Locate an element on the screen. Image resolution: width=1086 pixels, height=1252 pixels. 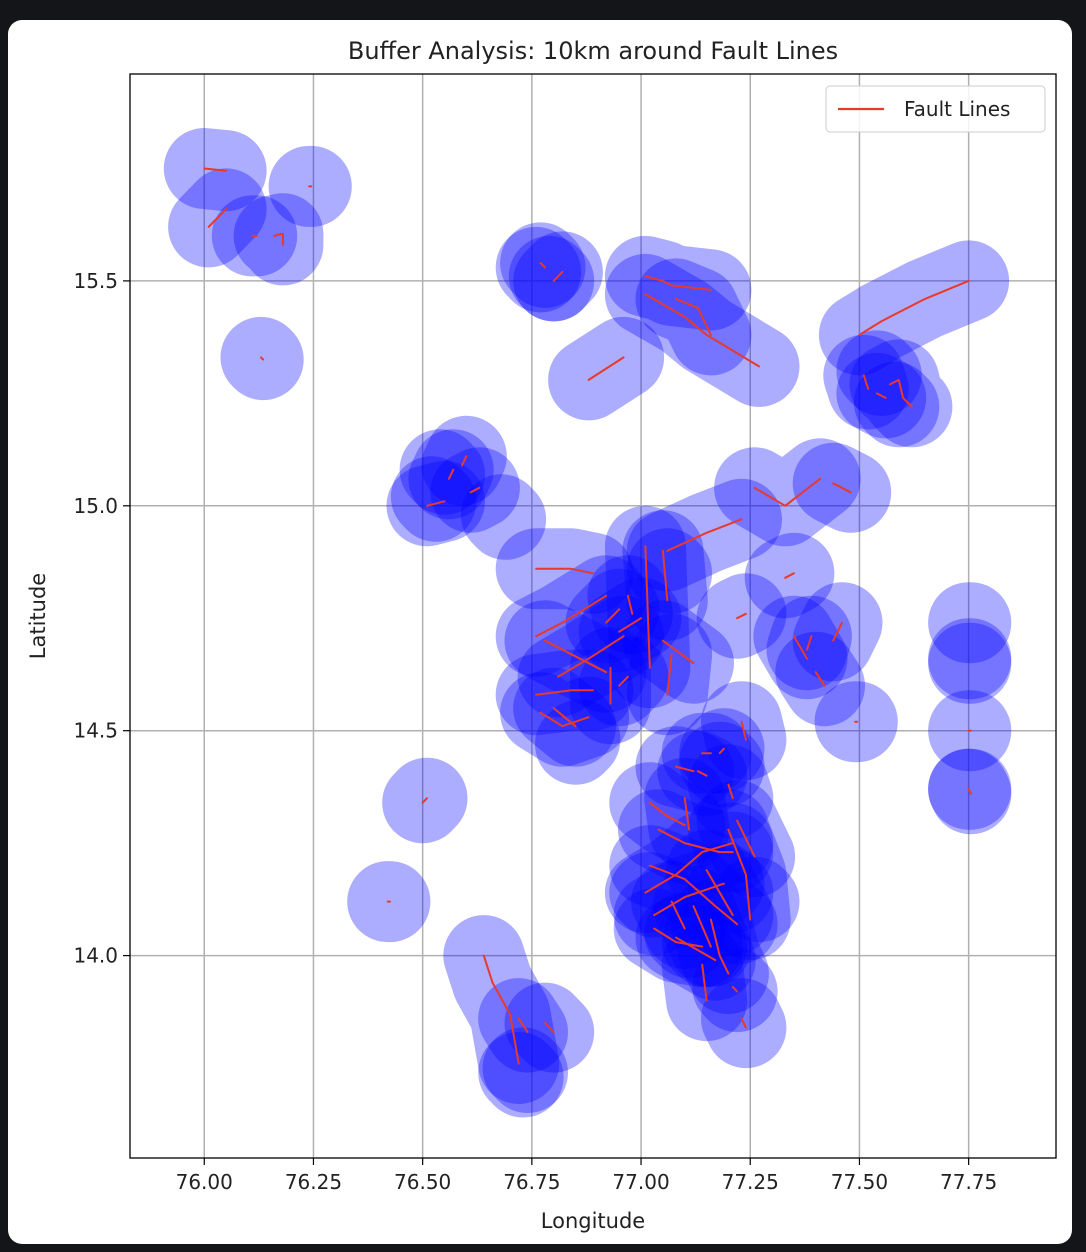
legend-label: Fault Lines is located at coordinates (957, 109).